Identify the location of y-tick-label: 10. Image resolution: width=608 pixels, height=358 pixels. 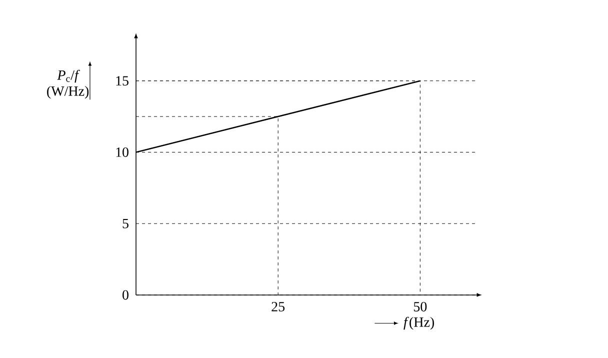
(122, 152).